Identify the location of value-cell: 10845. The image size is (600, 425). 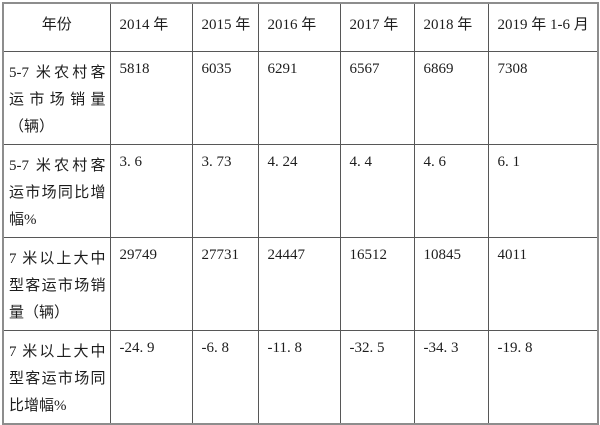
(451, 283).